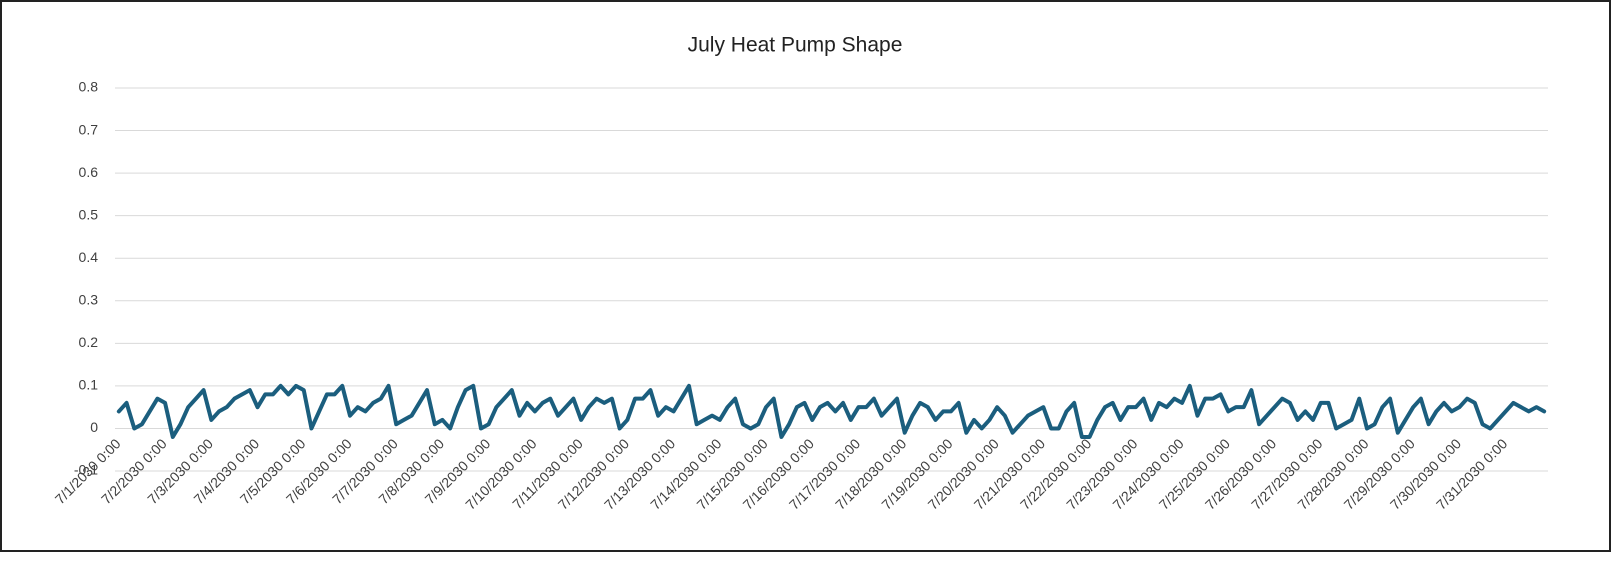 The width and height of the screenshot is (1611, 567). What do you see at coordinates (89, 299) in the screenshot?
I see `y-tick-label: 0.3` at bounding box center [89, 299].